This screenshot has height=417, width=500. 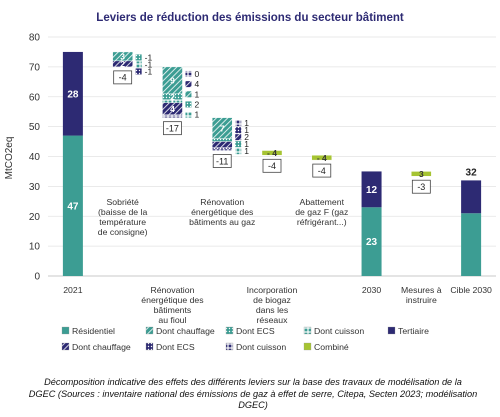 What do you see at coordinates (222, 222) in the screenshot?
I see `x-category-label: bâtiments au gaz` at bounding box center [222, 222].